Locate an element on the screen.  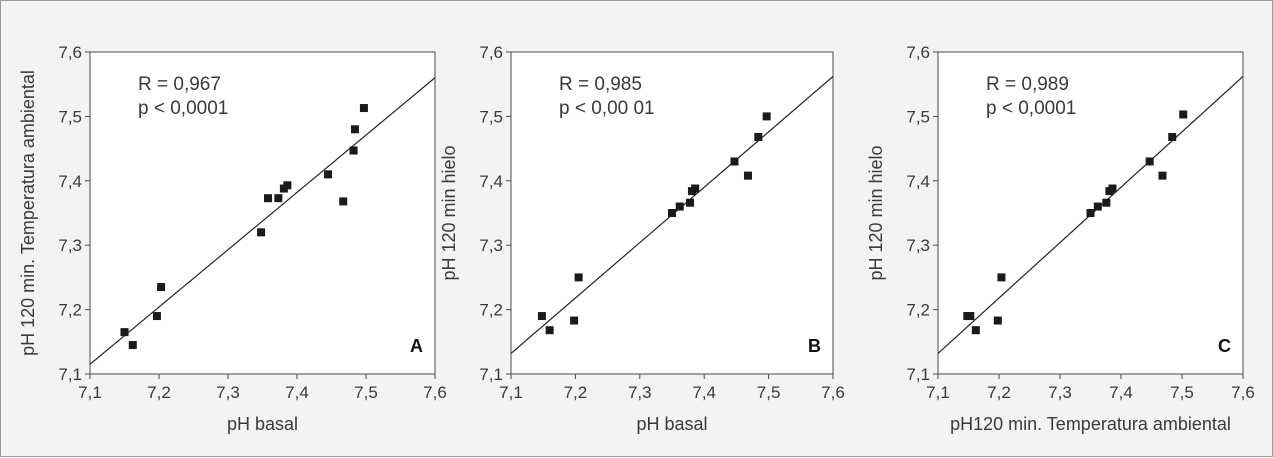
panel-letter: A is located at coordinates (416, 346).